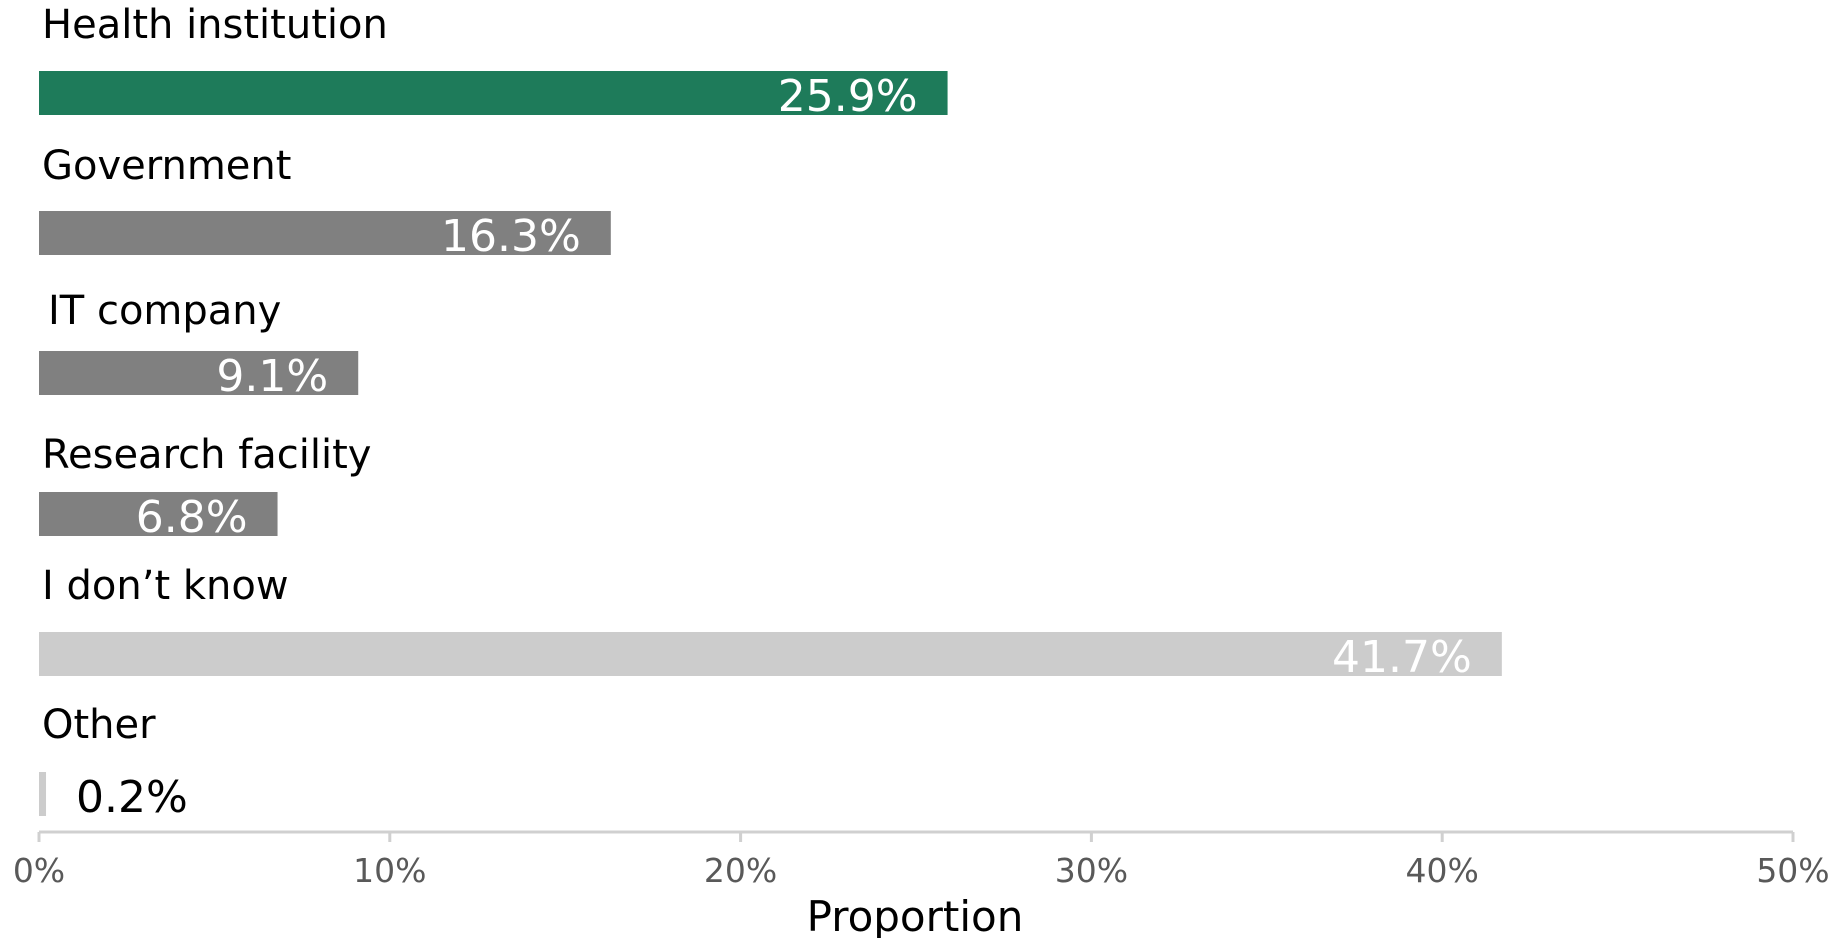 The height and width of the screenshot is (938, 1842). I want to click on category-label: Research facility, so click(206, 455).